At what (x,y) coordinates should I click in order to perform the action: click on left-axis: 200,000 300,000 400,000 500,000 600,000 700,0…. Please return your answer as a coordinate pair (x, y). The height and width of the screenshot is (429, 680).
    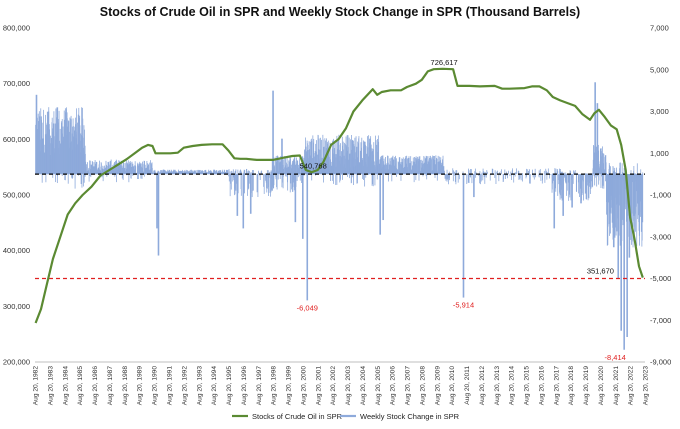
    Looking at the image, I should click on (16, 195).